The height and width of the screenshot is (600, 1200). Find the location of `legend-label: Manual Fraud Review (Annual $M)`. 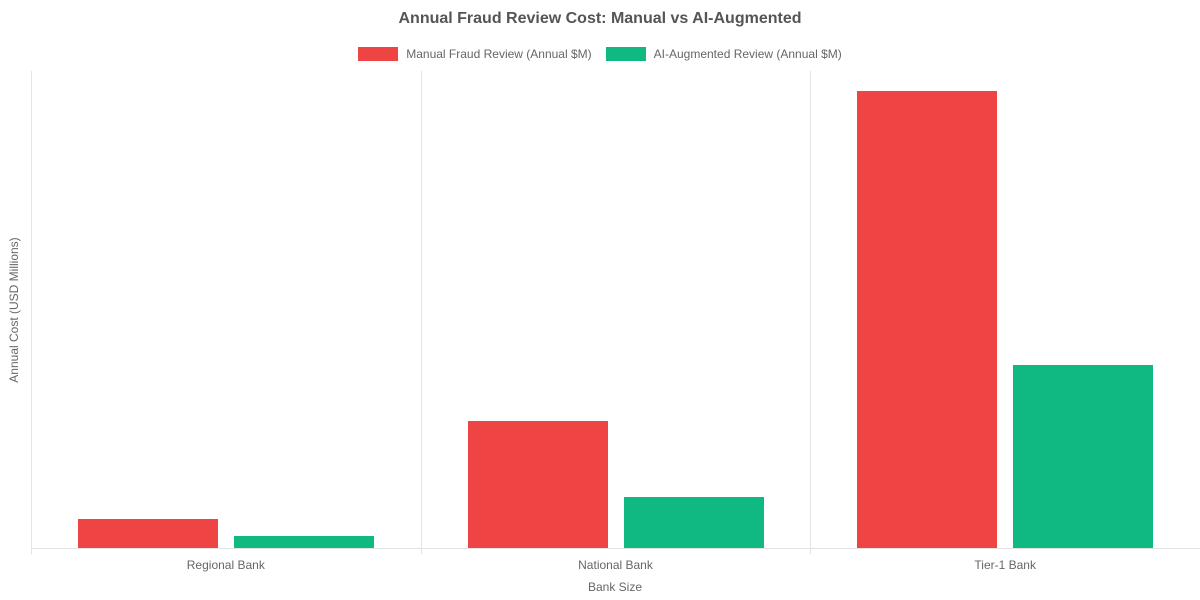

legend-label: Manual Fraud Review (Annual $M) is located at coordinates (499, 54).